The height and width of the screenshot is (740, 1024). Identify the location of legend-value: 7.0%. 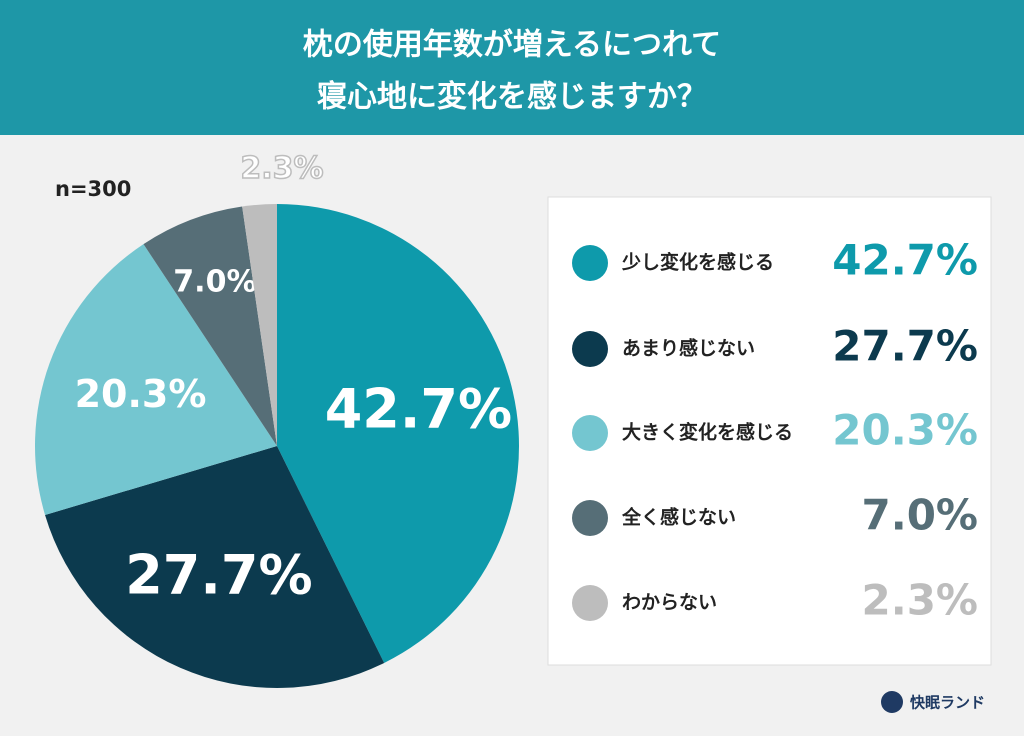
(920, 515).